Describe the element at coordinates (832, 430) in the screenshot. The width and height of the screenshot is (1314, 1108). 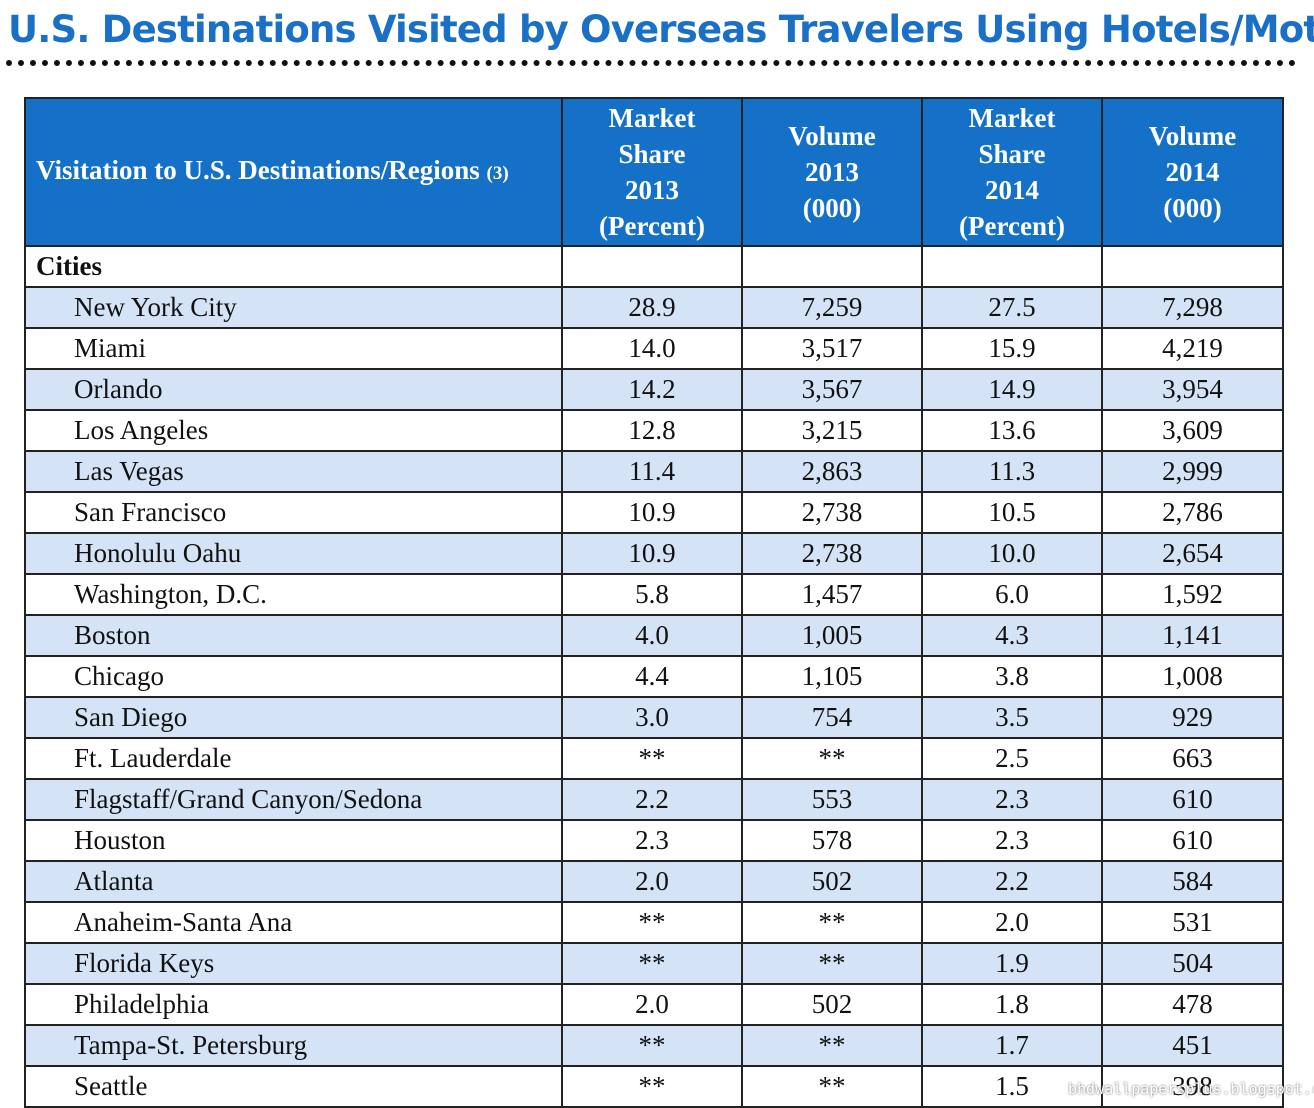
I see `cell: 3,215` at that location.